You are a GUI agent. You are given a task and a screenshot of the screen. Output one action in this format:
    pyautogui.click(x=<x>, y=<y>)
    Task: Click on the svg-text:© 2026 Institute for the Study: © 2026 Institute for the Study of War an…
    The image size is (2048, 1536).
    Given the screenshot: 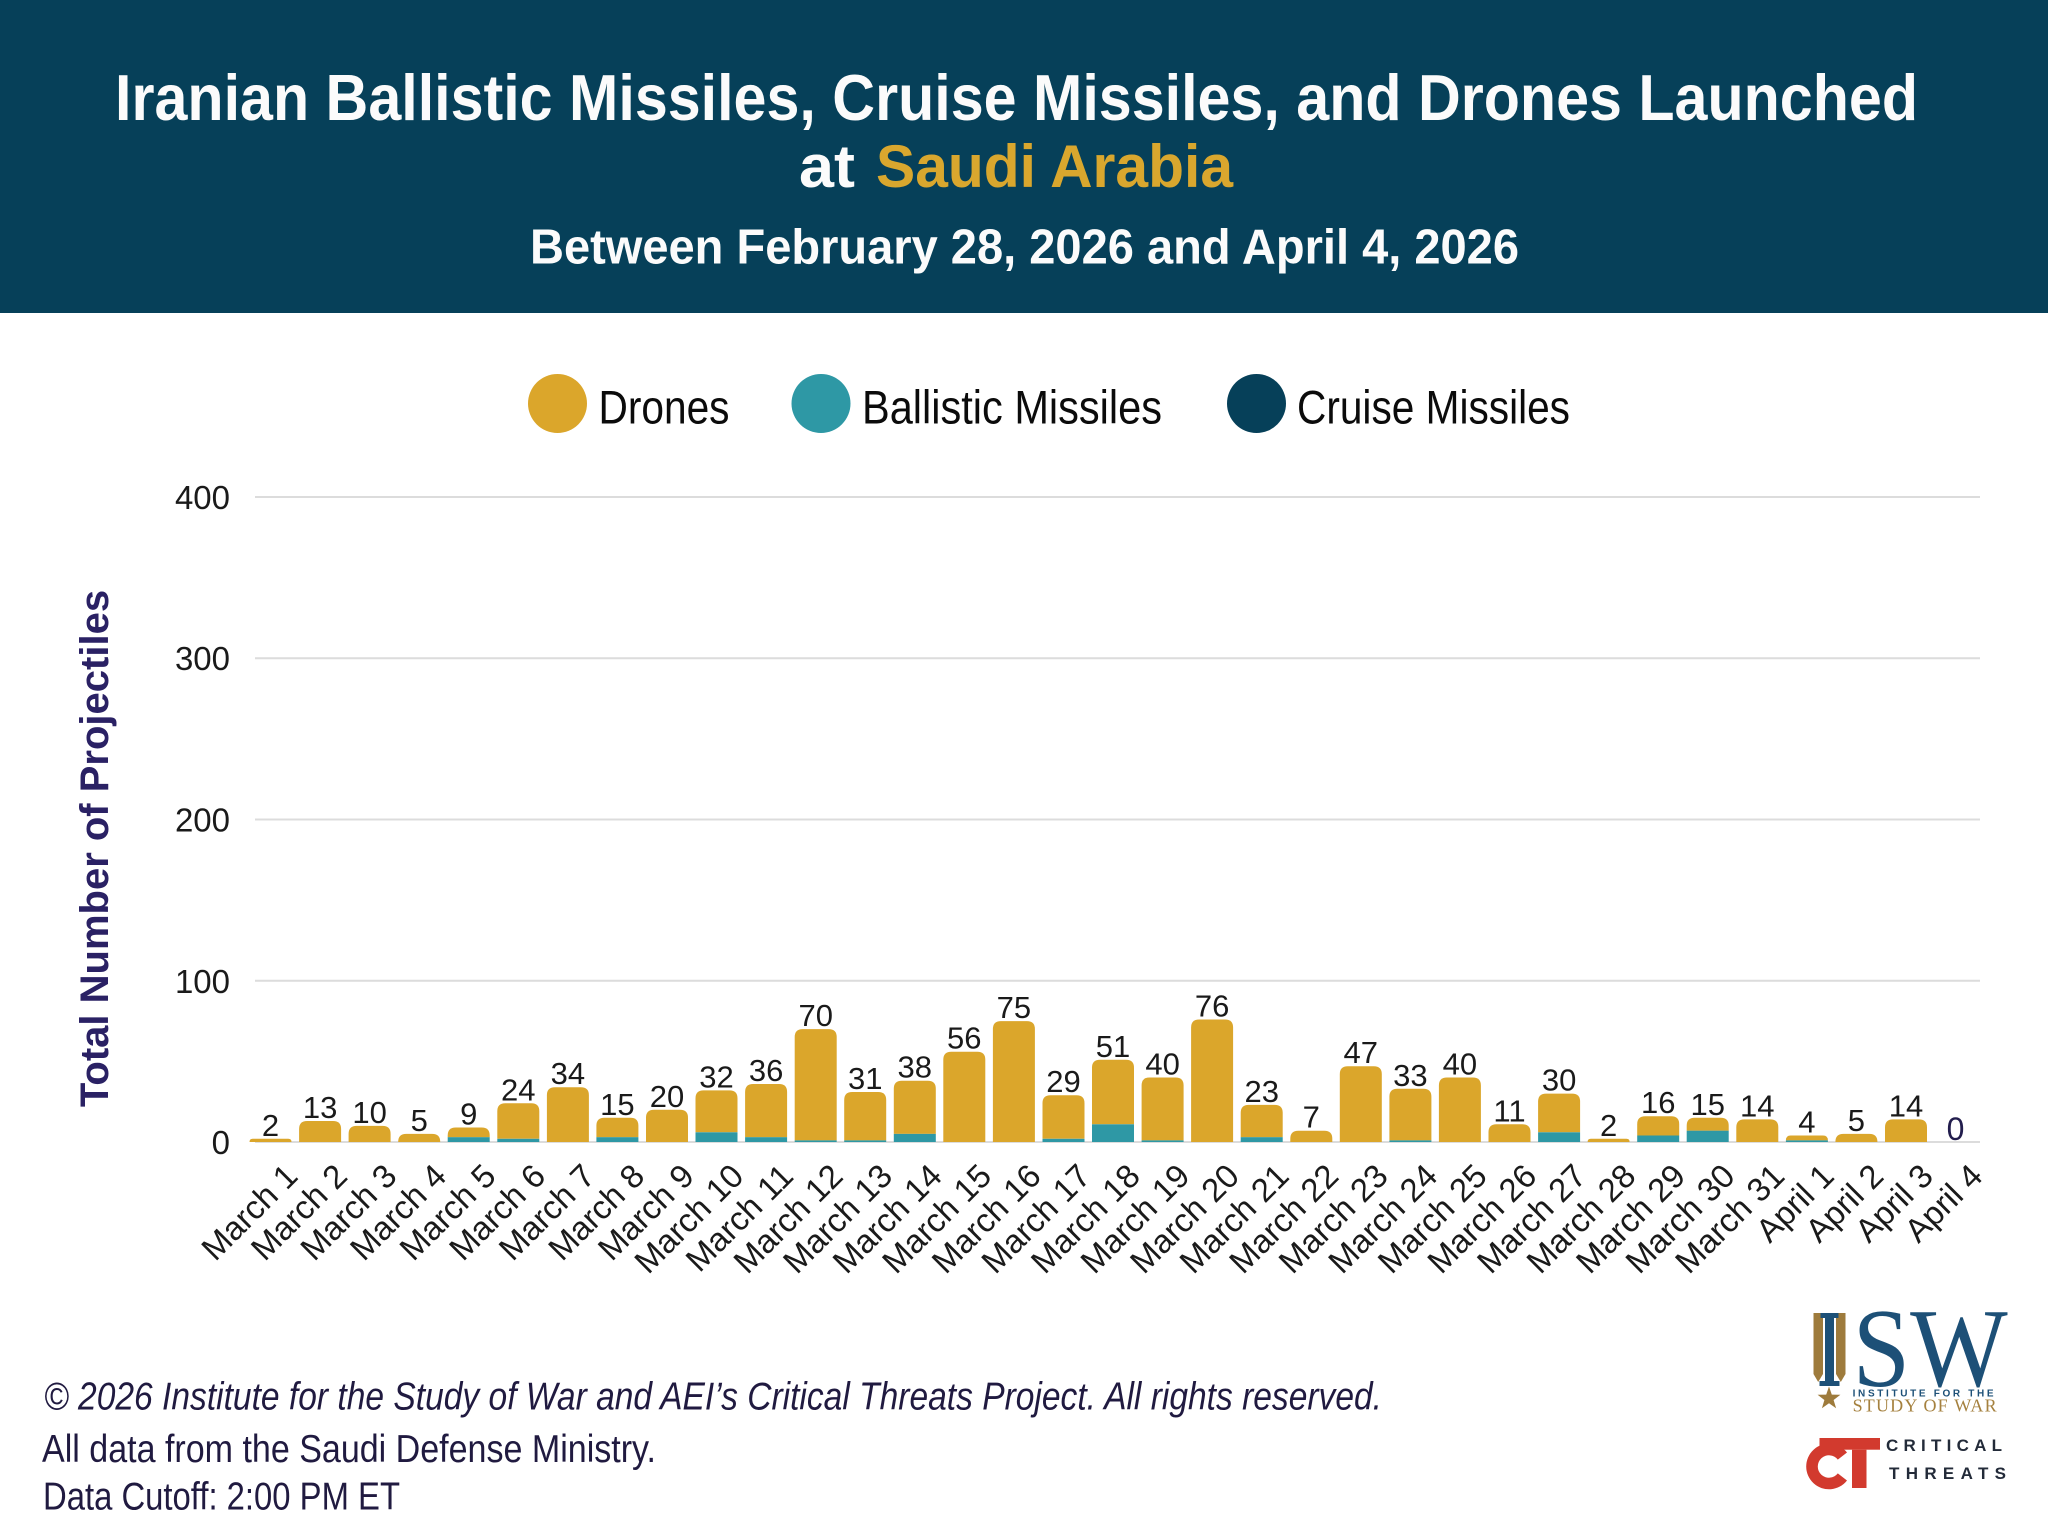 What is the action you would take?
    pyautogui.click(x=713, y=1397)
    